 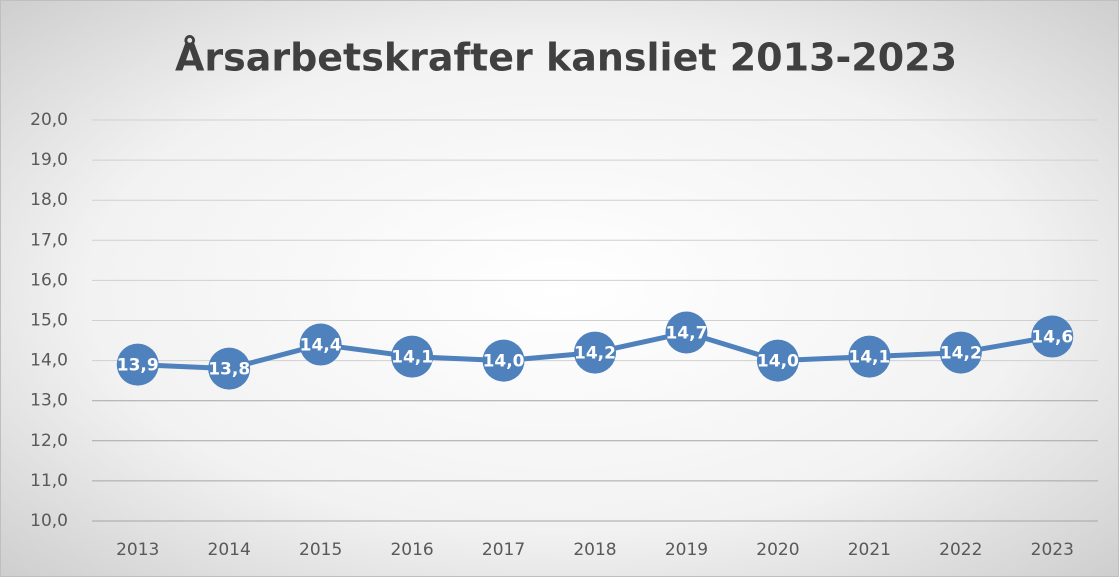 I want to click on x-tick-label: 2020, so click(x=777, y=550).